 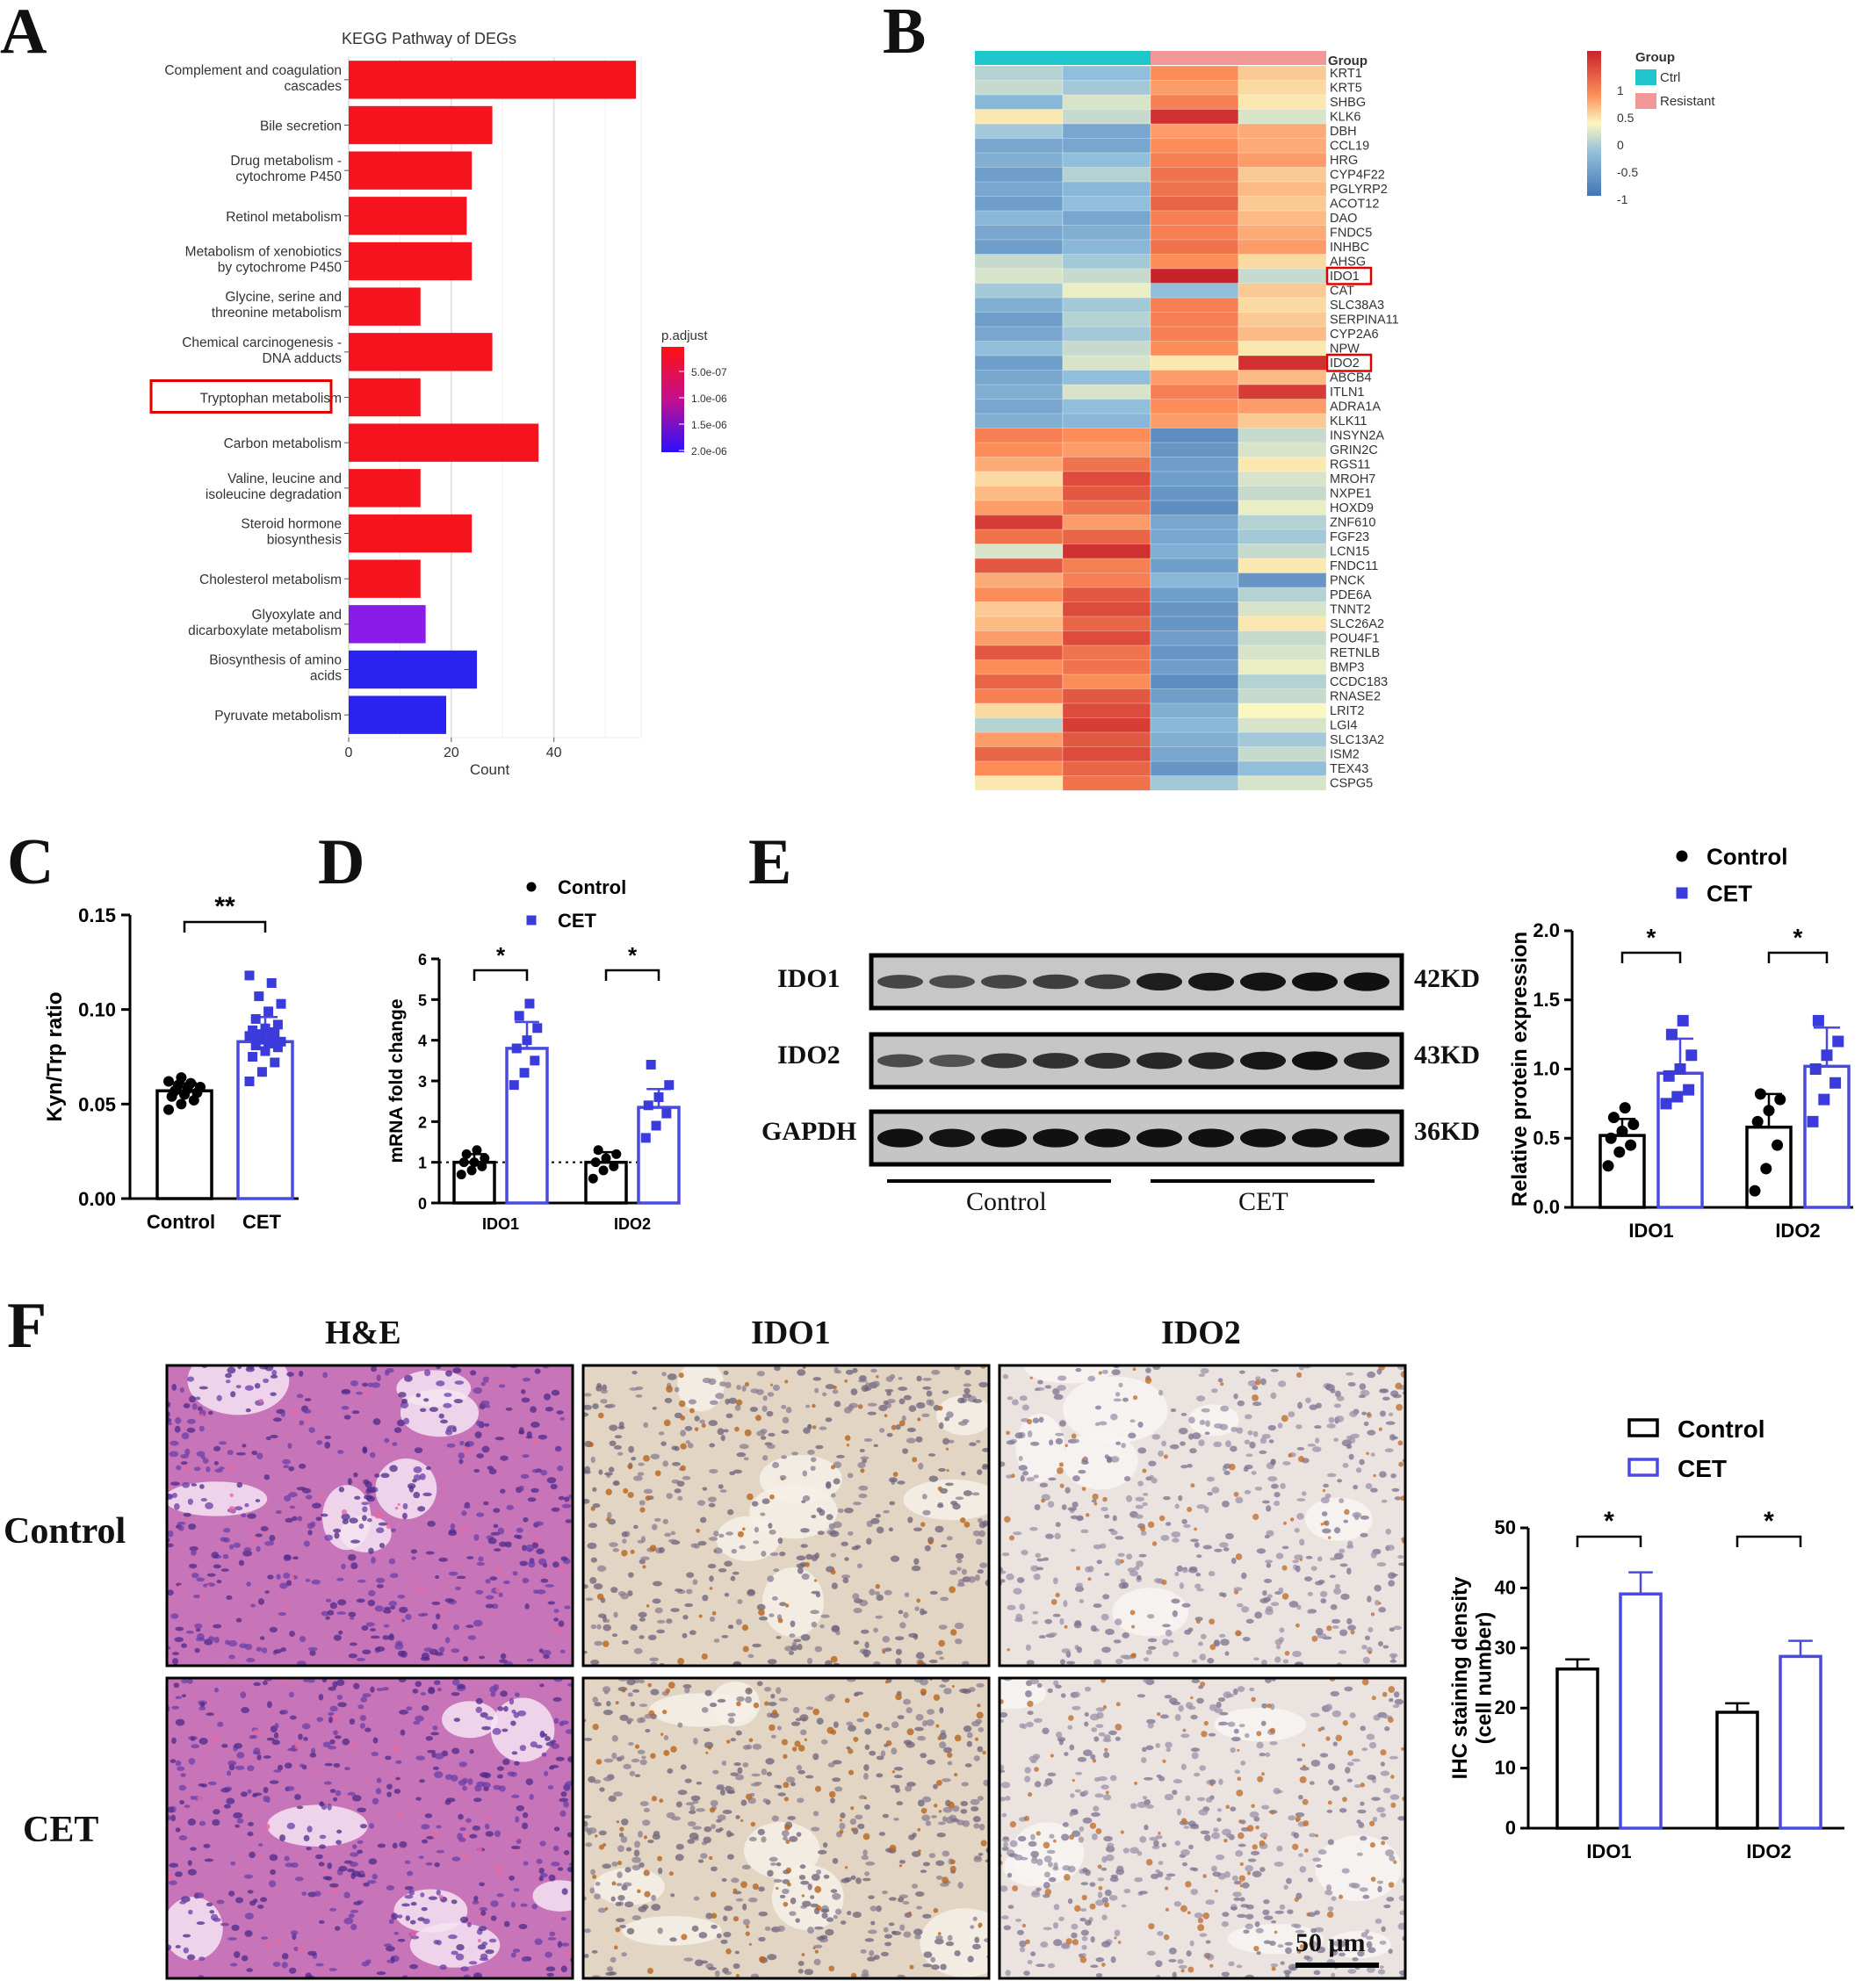 I want to click on gene-label: FGF23, so click(x=1349, y=537).